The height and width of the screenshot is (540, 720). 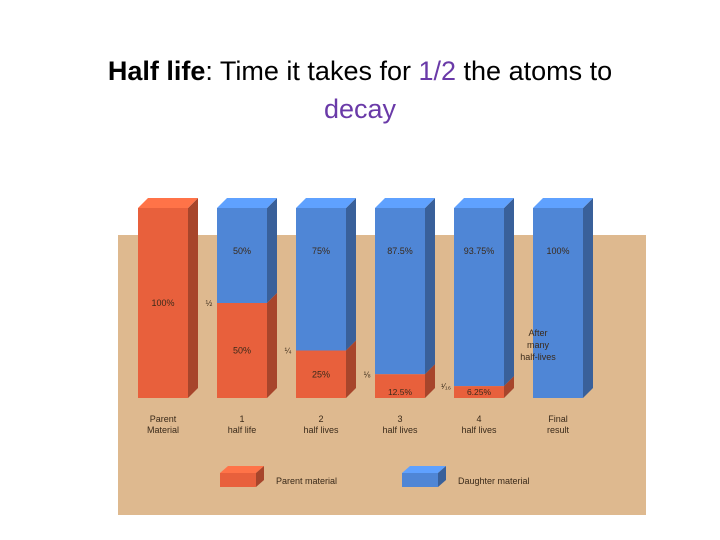 I want to click on category-label: 4 half lives, so click(x=479, y=424).